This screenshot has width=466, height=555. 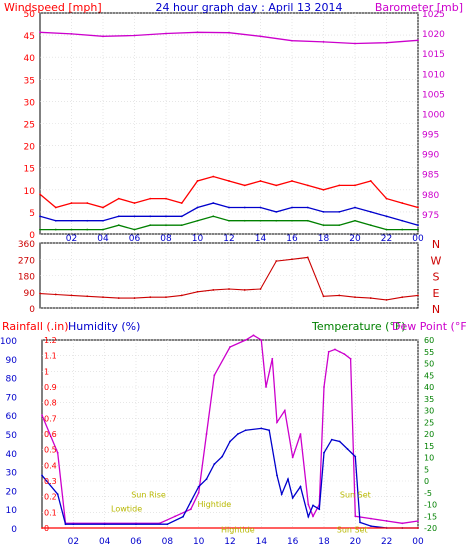 I want to click on series-point-barometer, so click(x=292, y=40).